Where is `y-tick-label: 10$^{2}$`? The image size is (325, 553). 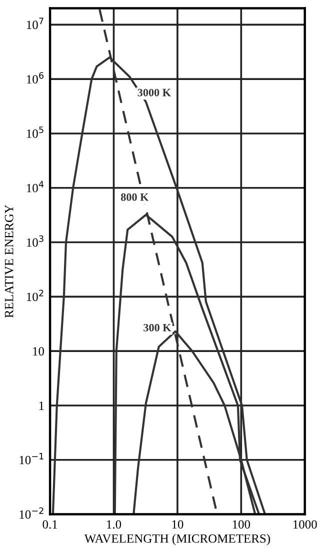
y-tick-label: 10$^{2}$ is located at coordinates (35, 296).